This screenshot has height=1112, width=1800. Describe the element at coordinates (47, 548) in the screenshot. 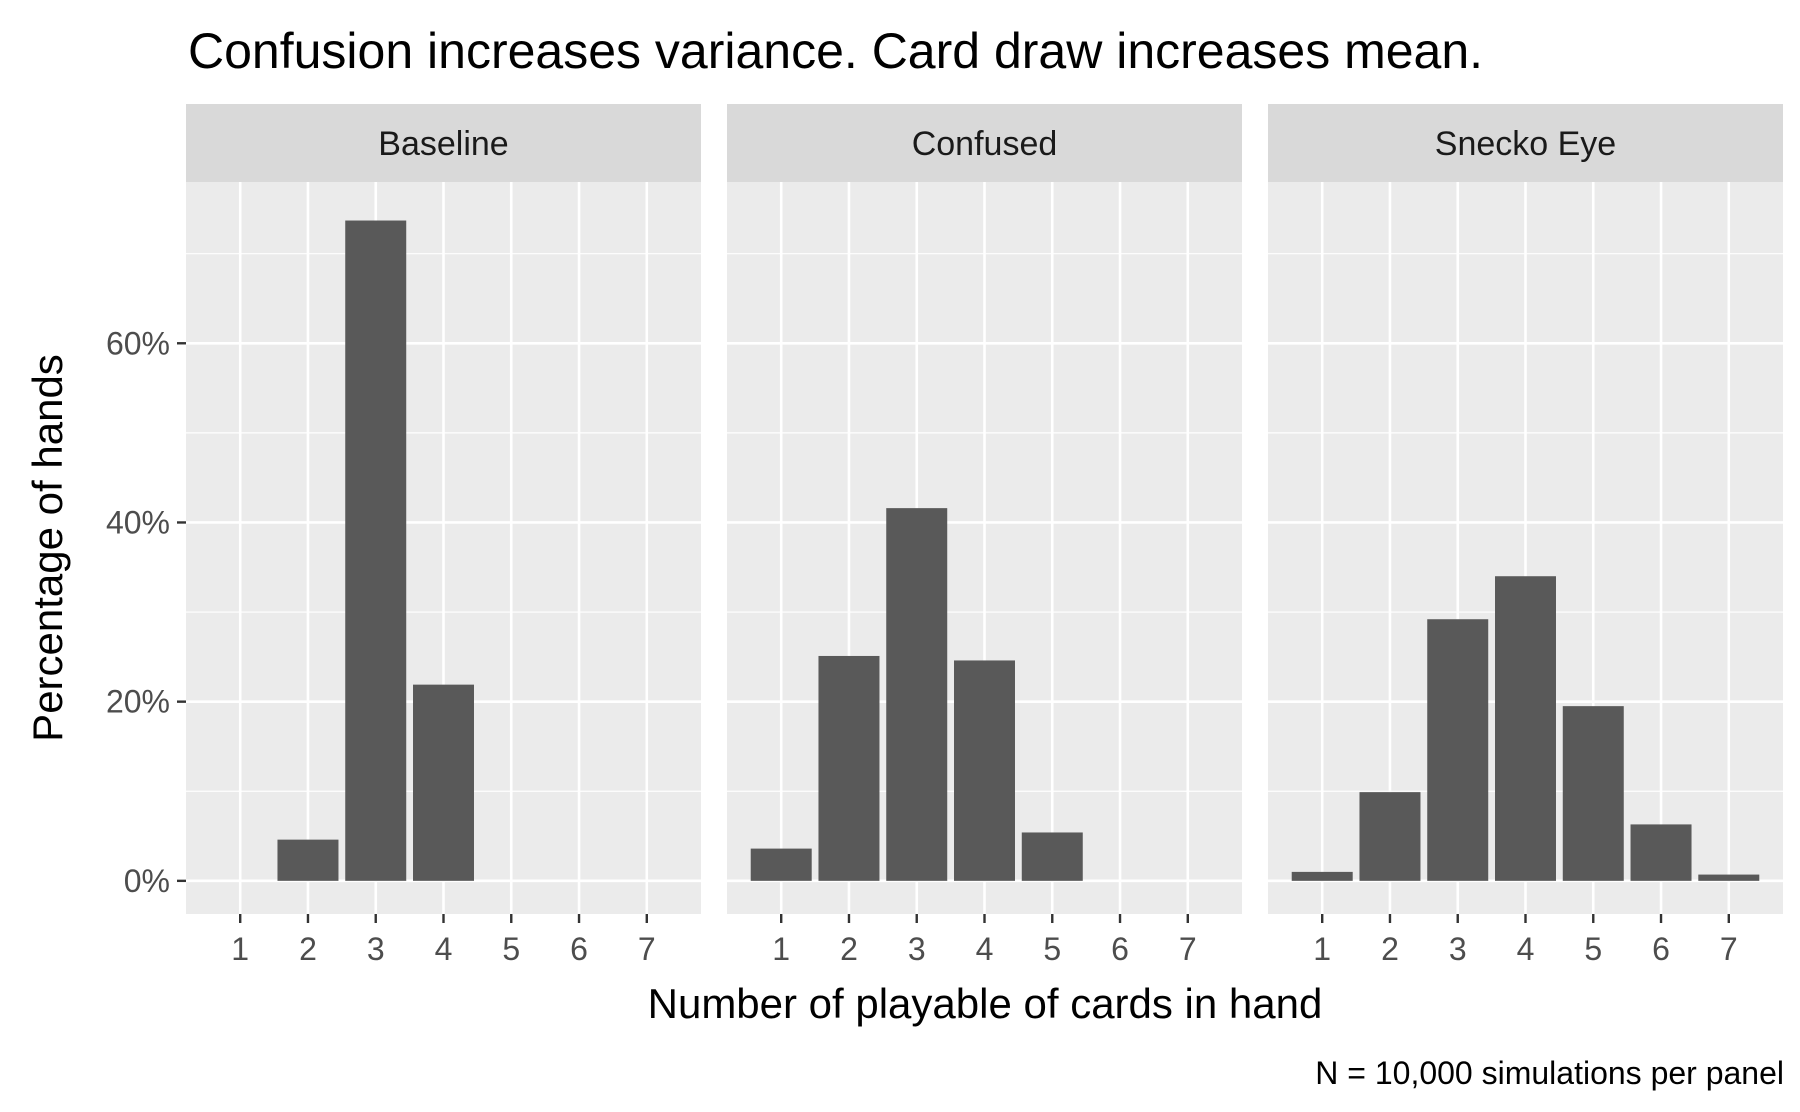

I see `y-axis-title: Percentage of hands` at that location.